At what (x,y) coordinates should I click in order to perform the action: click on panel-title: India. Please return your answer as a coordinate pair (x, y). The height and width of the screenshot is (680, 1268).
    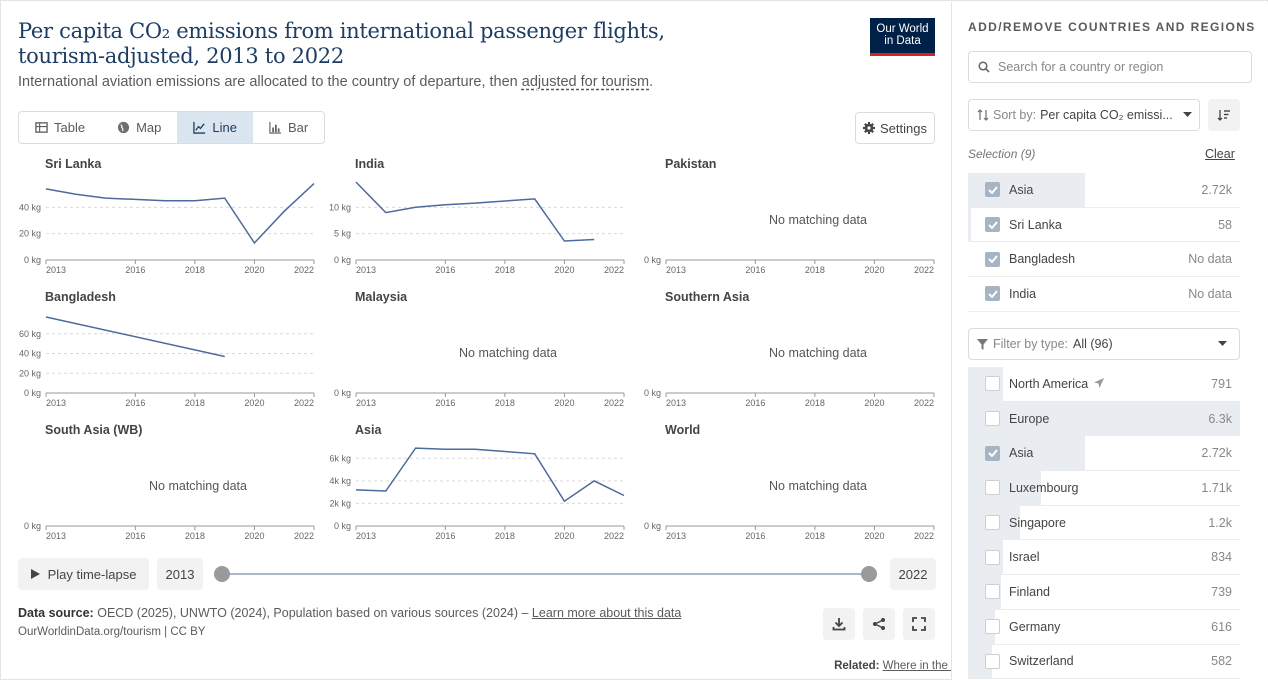
    Looking at the image, I should click on (370, 164).